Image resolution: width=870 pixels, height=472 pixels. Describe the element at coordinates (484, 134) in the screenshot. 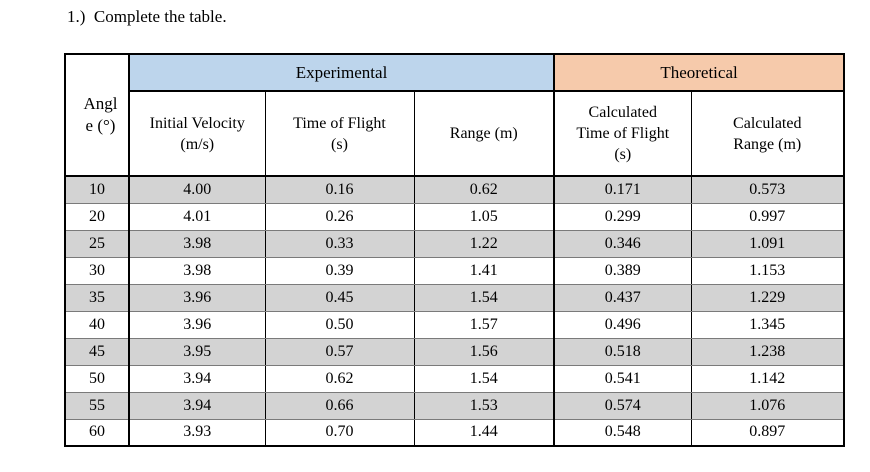

I see `col-header-range: Range (m)` at that location.